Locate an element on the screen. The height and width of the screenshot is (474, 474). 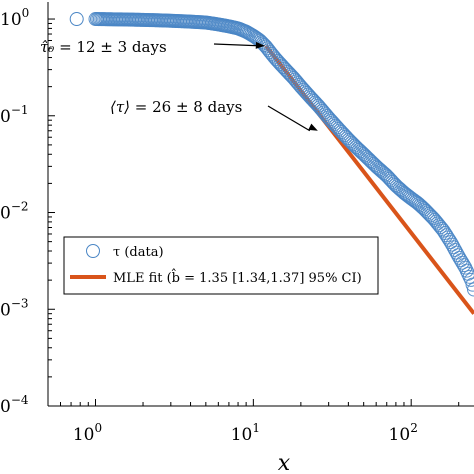
annotation-mean-tau-text: ⟨τ⟩ = 26 ± 8 days is located at coordinates (176, 107).